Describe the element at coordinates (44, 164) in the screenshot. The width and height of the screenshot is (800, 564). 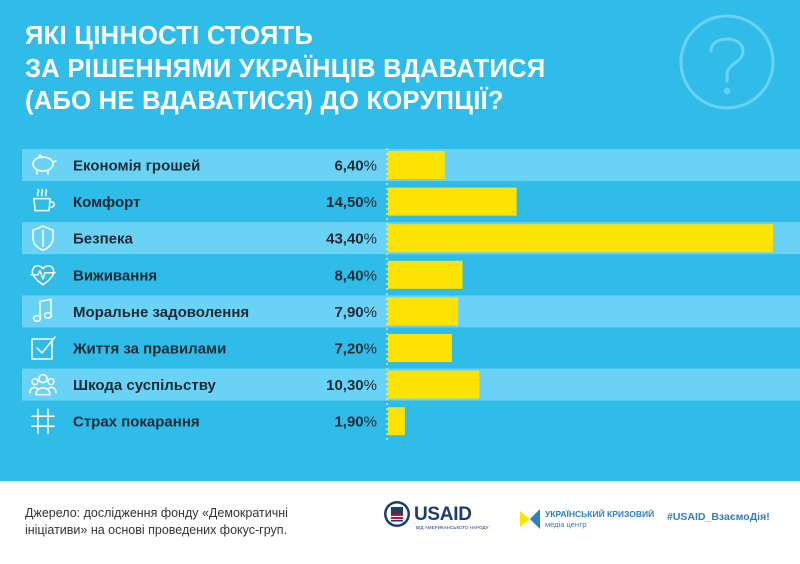
I see `piggy-bank-icon` at that location.